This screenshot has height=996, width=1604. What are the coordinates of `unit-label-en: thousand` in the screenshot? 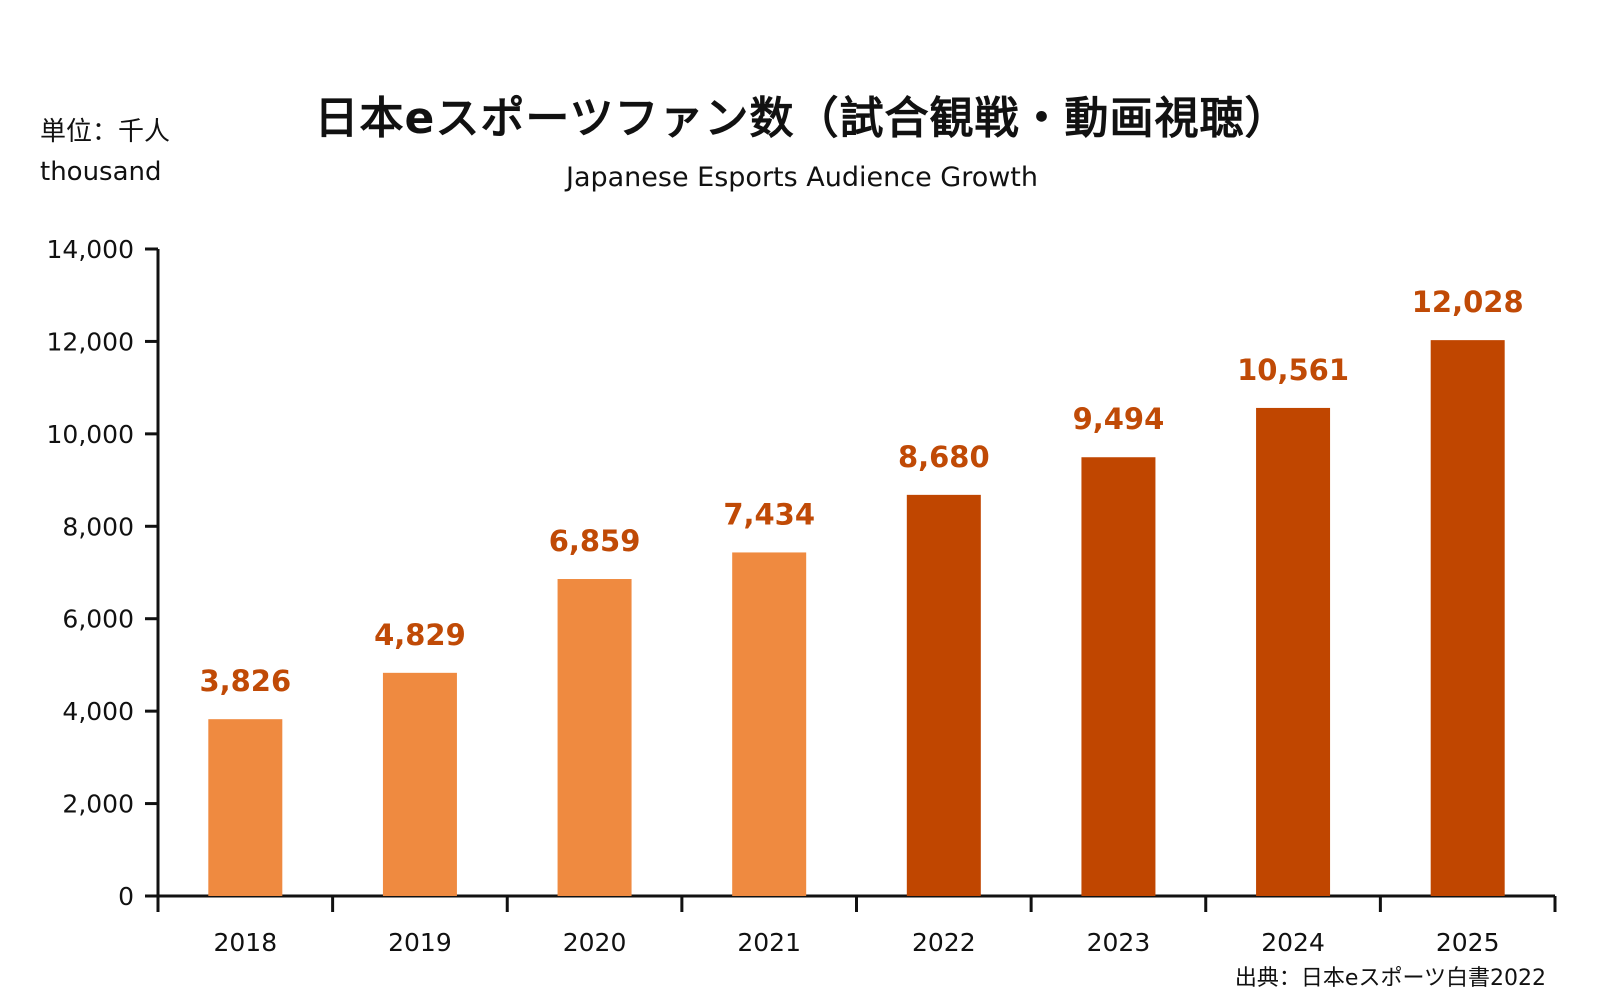 It's located at (101, 172).